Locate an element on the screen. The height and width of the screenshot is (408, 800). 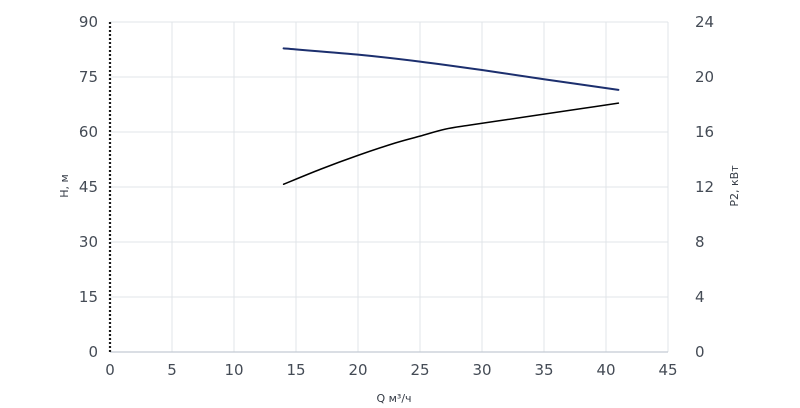
y-right-tick-label: 20 is located at coordinates (704, 77).